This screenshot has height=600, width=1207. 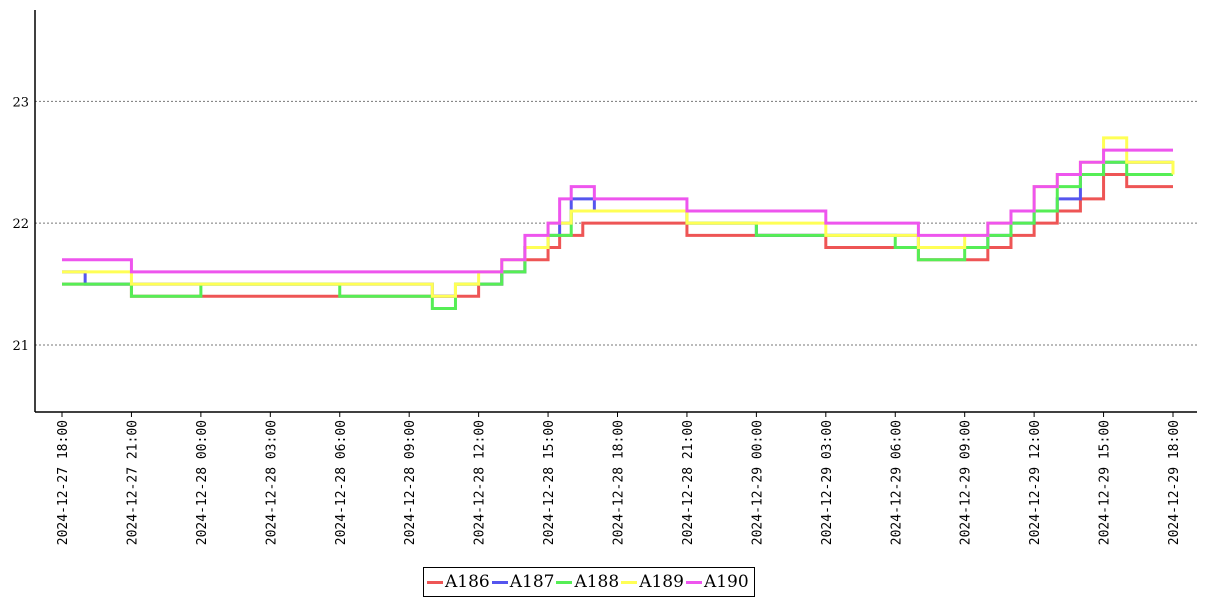 I want to click on x-tick-label: 2024-12-29 09:00, so click(x=966, y=482).